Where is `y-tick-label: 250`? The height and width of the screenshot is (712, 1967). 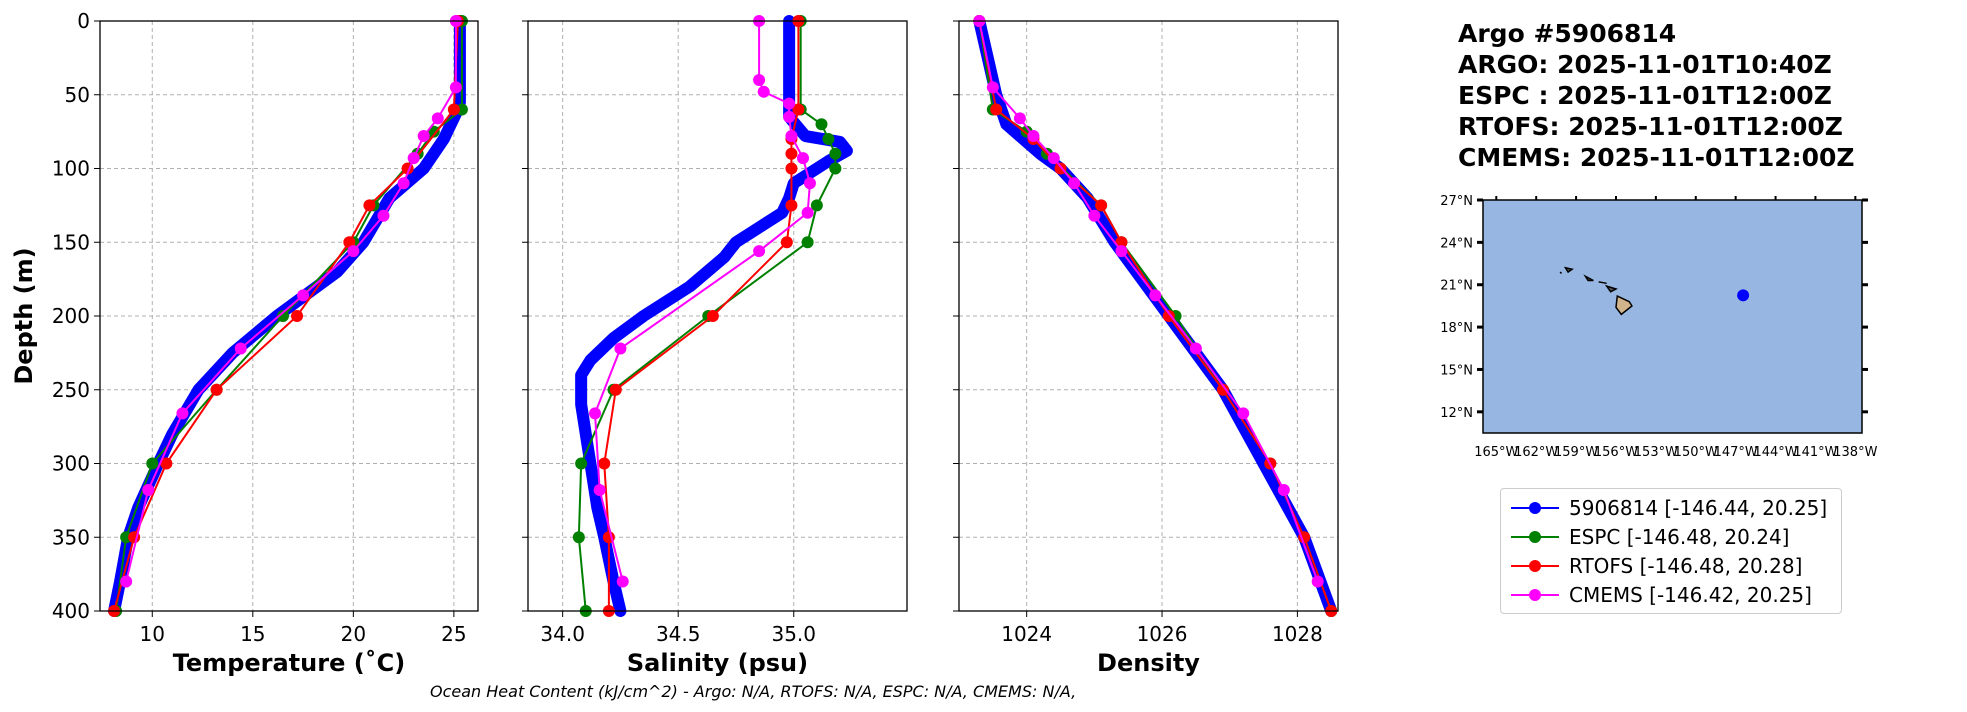 y-tick-label: 250 is located at coordinates (71, 390).